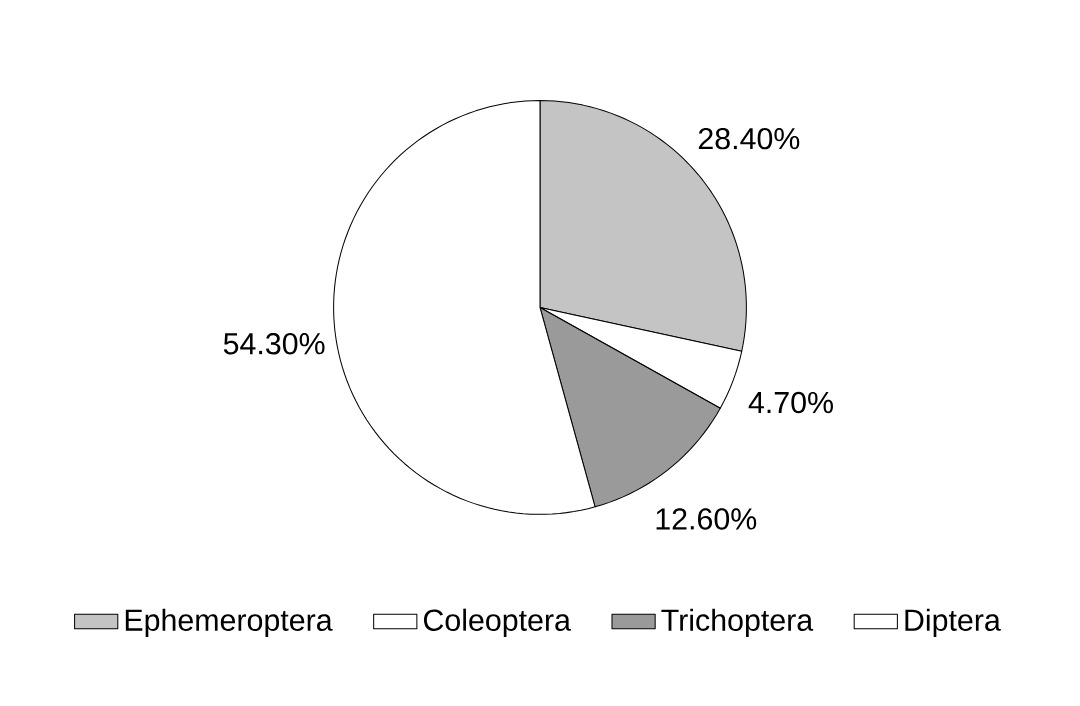  Describe the element at coordinates (953, 622) in the screenshot. I see `legend-label: Diptera` at that location.